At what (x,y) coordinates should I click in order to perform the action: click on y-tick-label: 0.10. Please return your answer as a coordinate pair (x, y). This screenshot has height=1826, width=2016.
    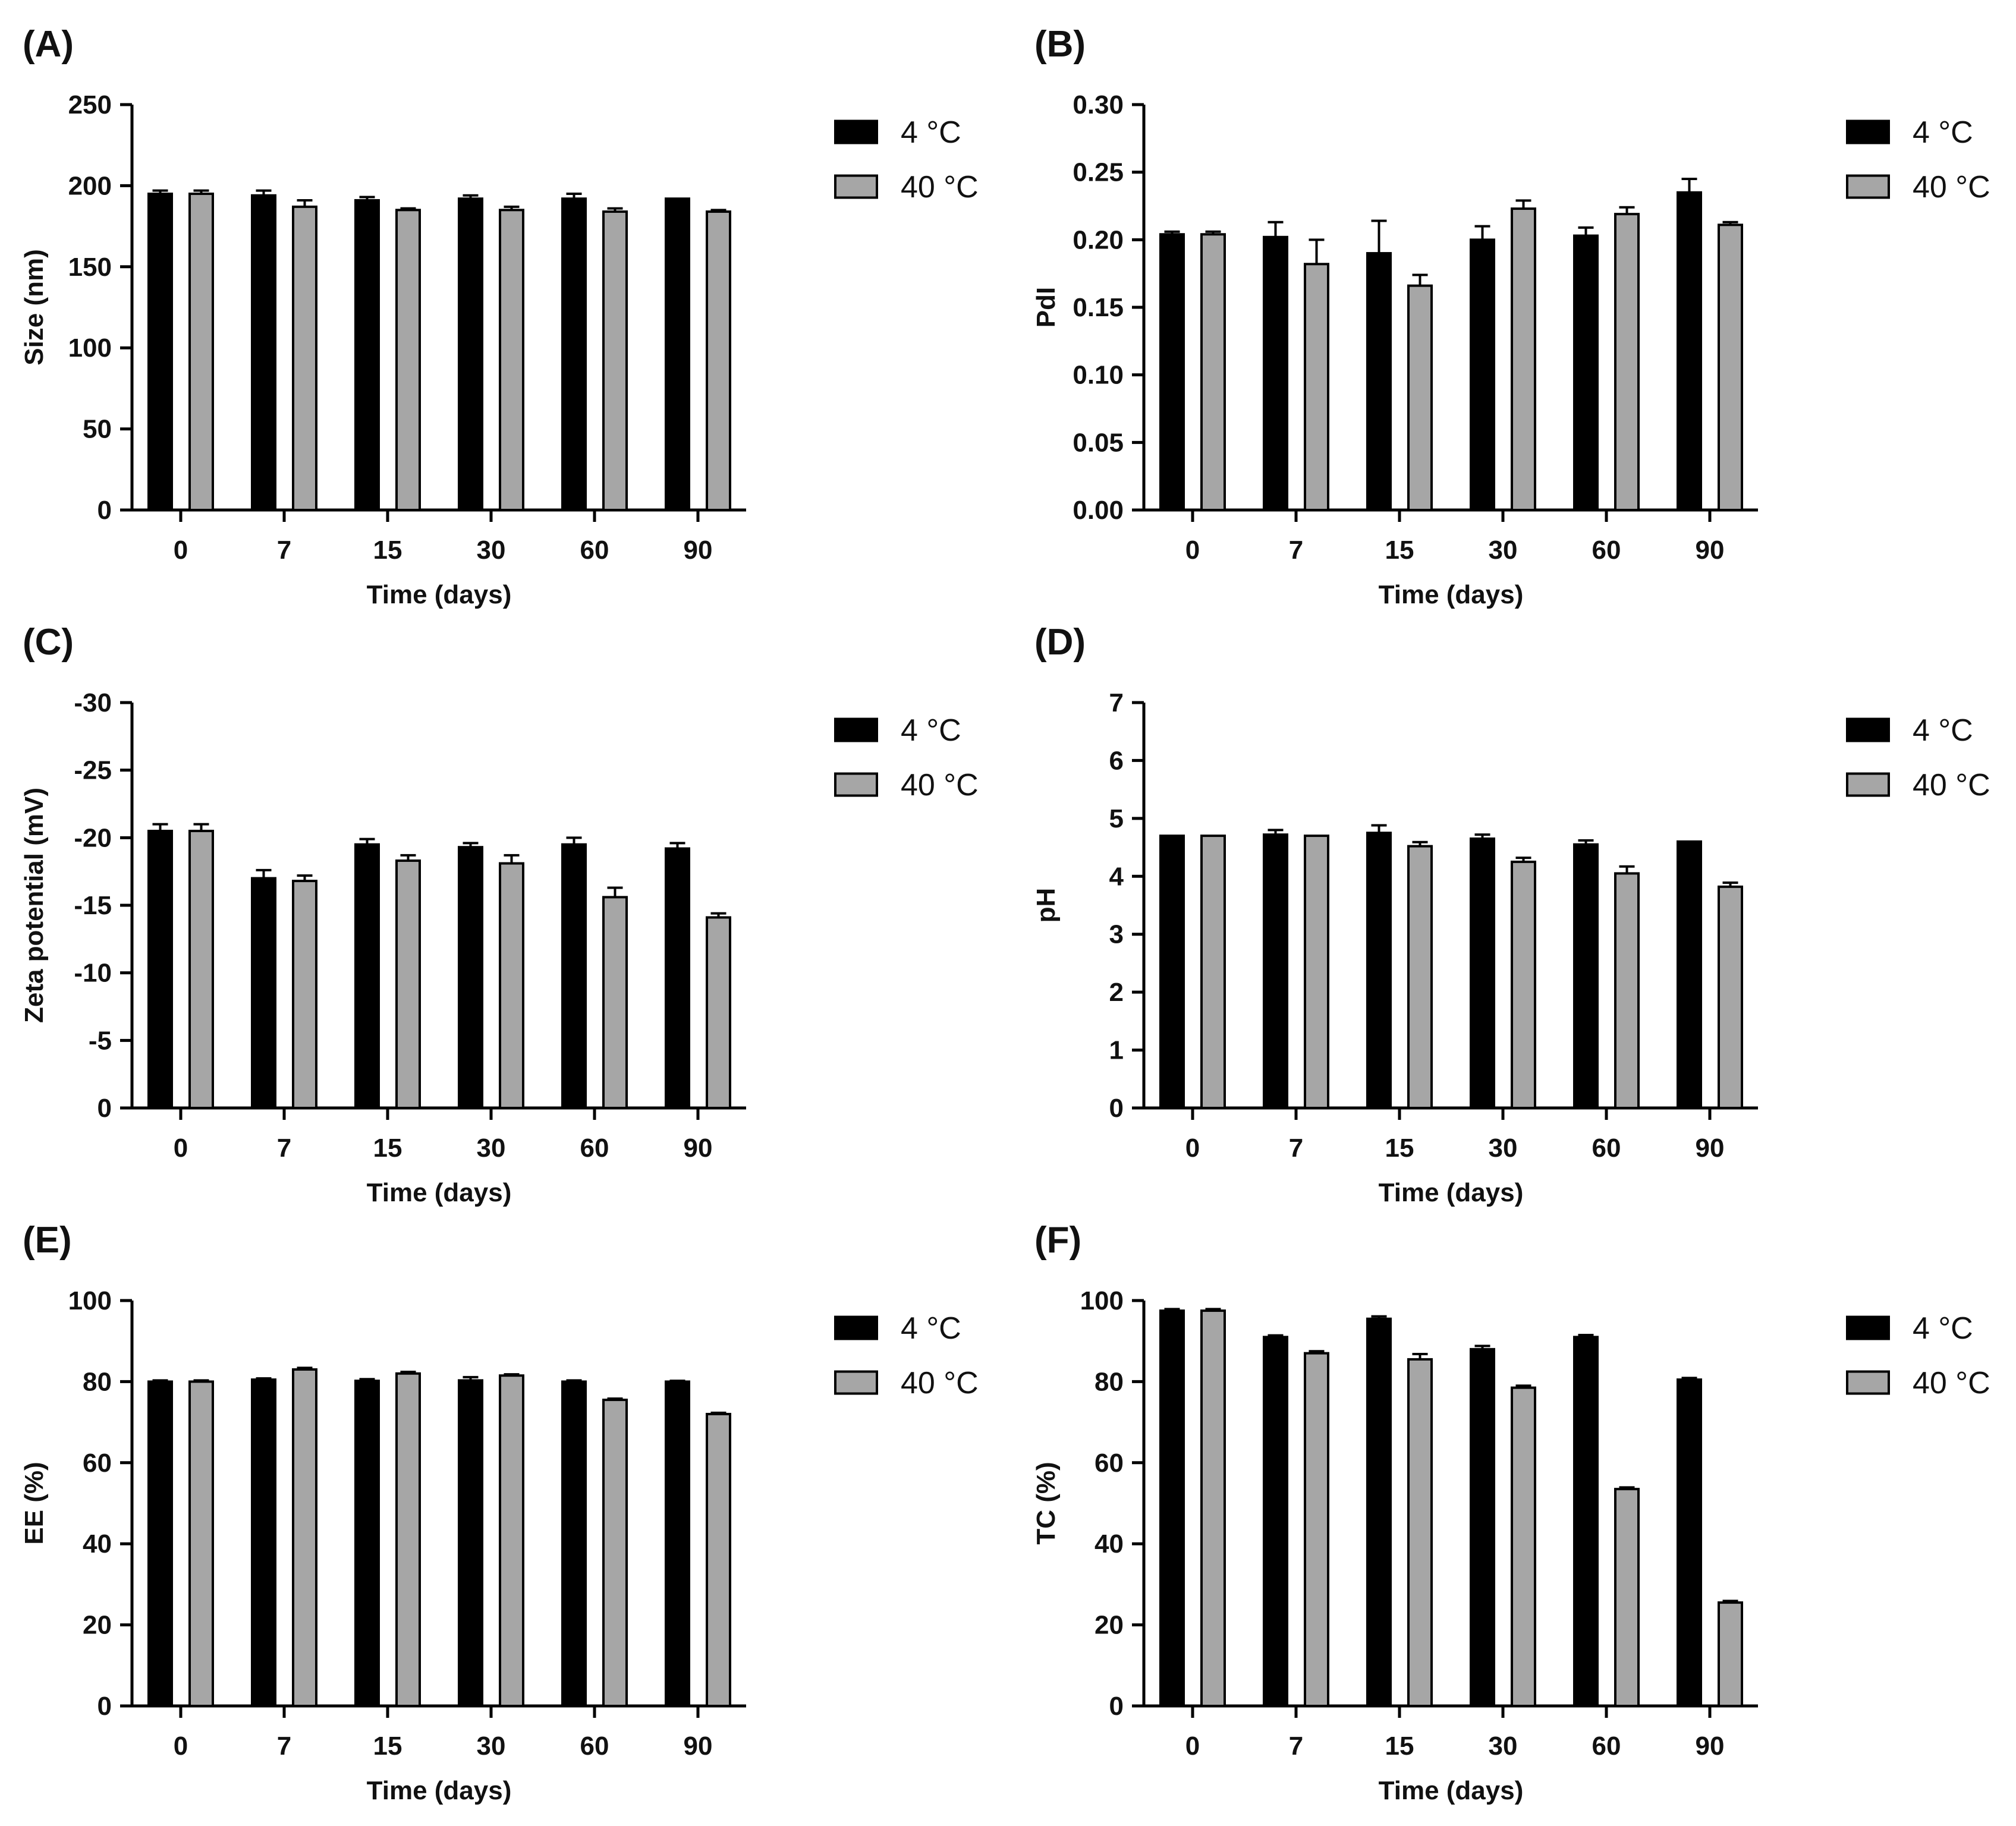
    Looking at the image, I should click on (1098, 375).